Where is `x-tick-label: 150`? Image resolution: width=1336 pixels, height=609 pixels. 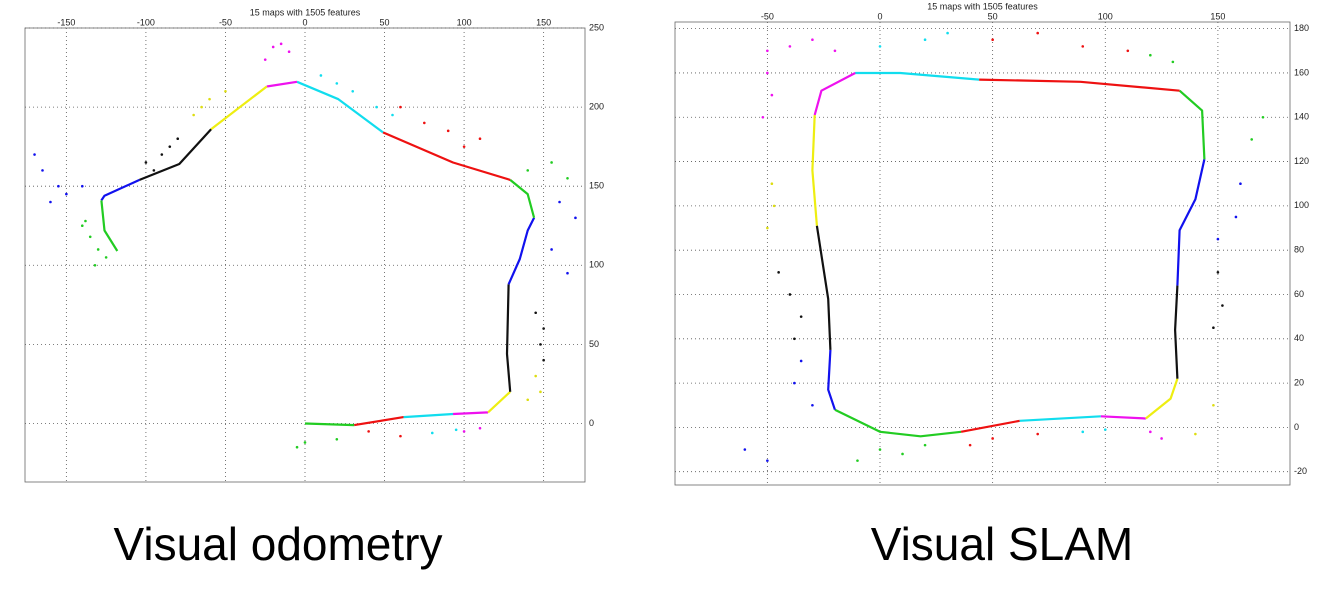 x-tick-label: 150 is located at coordinates (543, 22).